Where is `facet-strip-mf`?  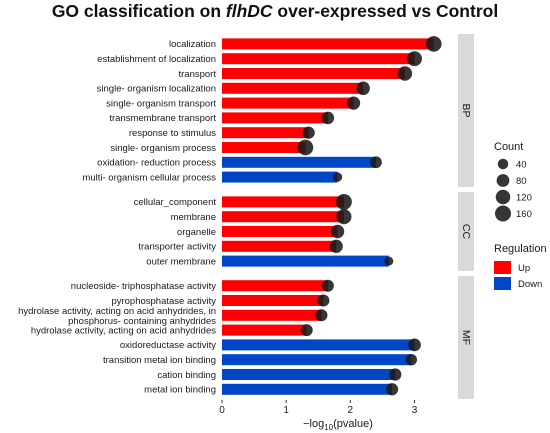 facet-strip-mf is located at coordinates (466, 337).